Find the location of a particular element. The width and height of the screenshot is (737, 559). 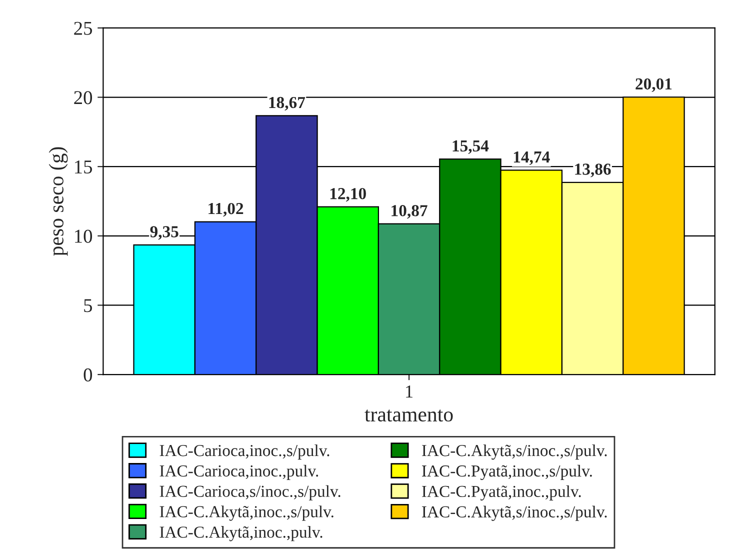

data-label: 10,87 is located at coordinates (410, 212).